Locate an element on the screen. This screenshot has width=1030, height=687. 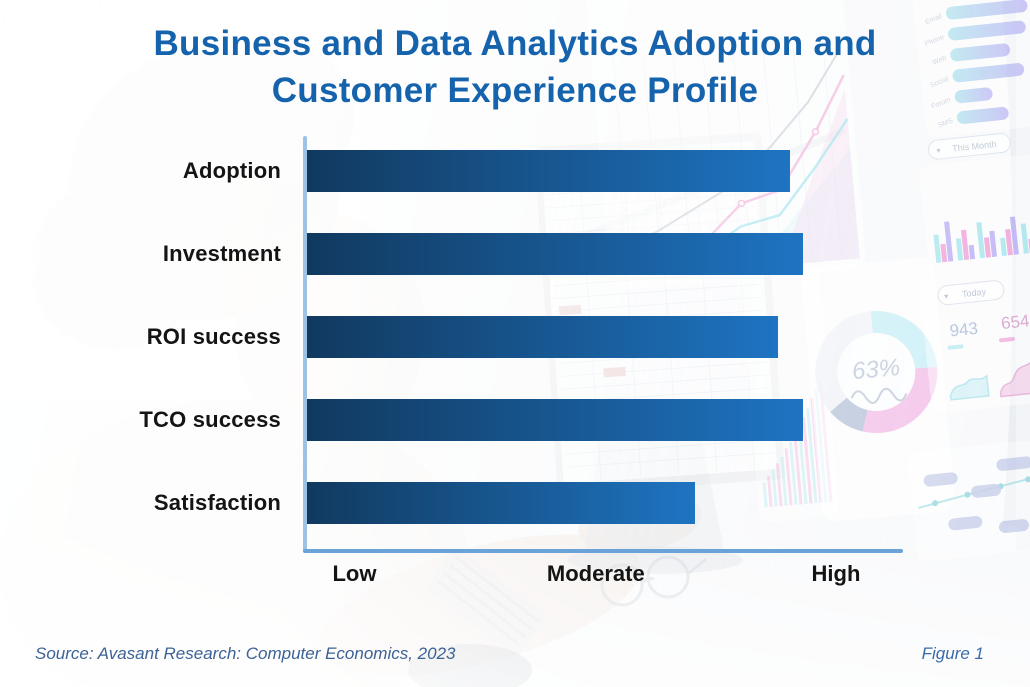
x-tick-labels: Low Moderate High is located at coordinates (603, 577).